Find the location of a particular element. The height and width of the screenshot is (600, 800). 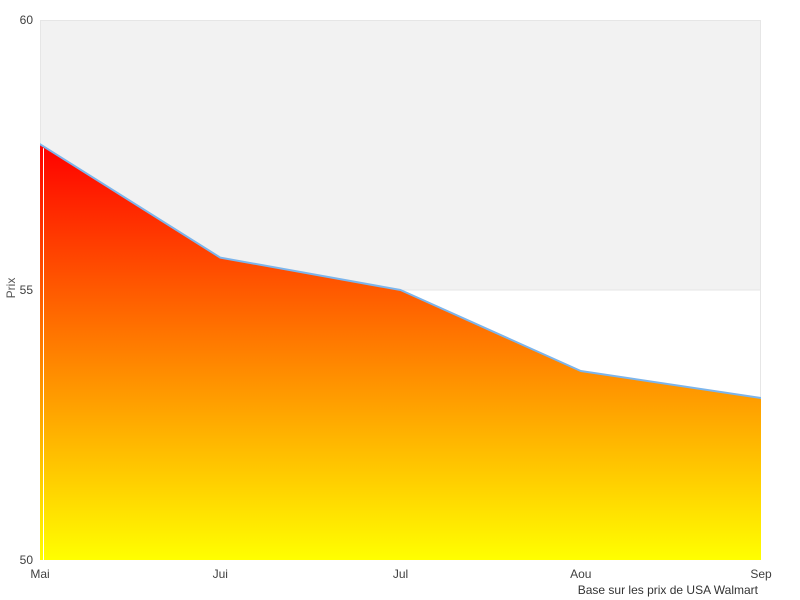

x-tick-label: Aou is located at coordinates (581, 574).